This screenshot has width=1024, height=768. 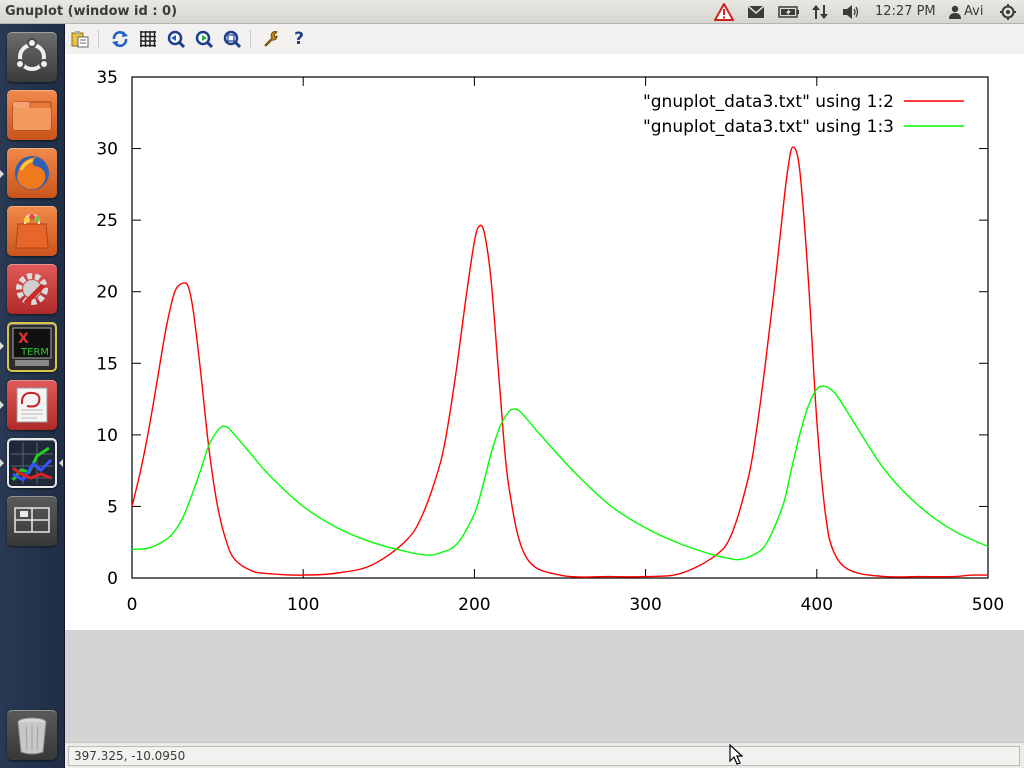 I want to click on y-tick-label: 20, so click(x=107, y=293).